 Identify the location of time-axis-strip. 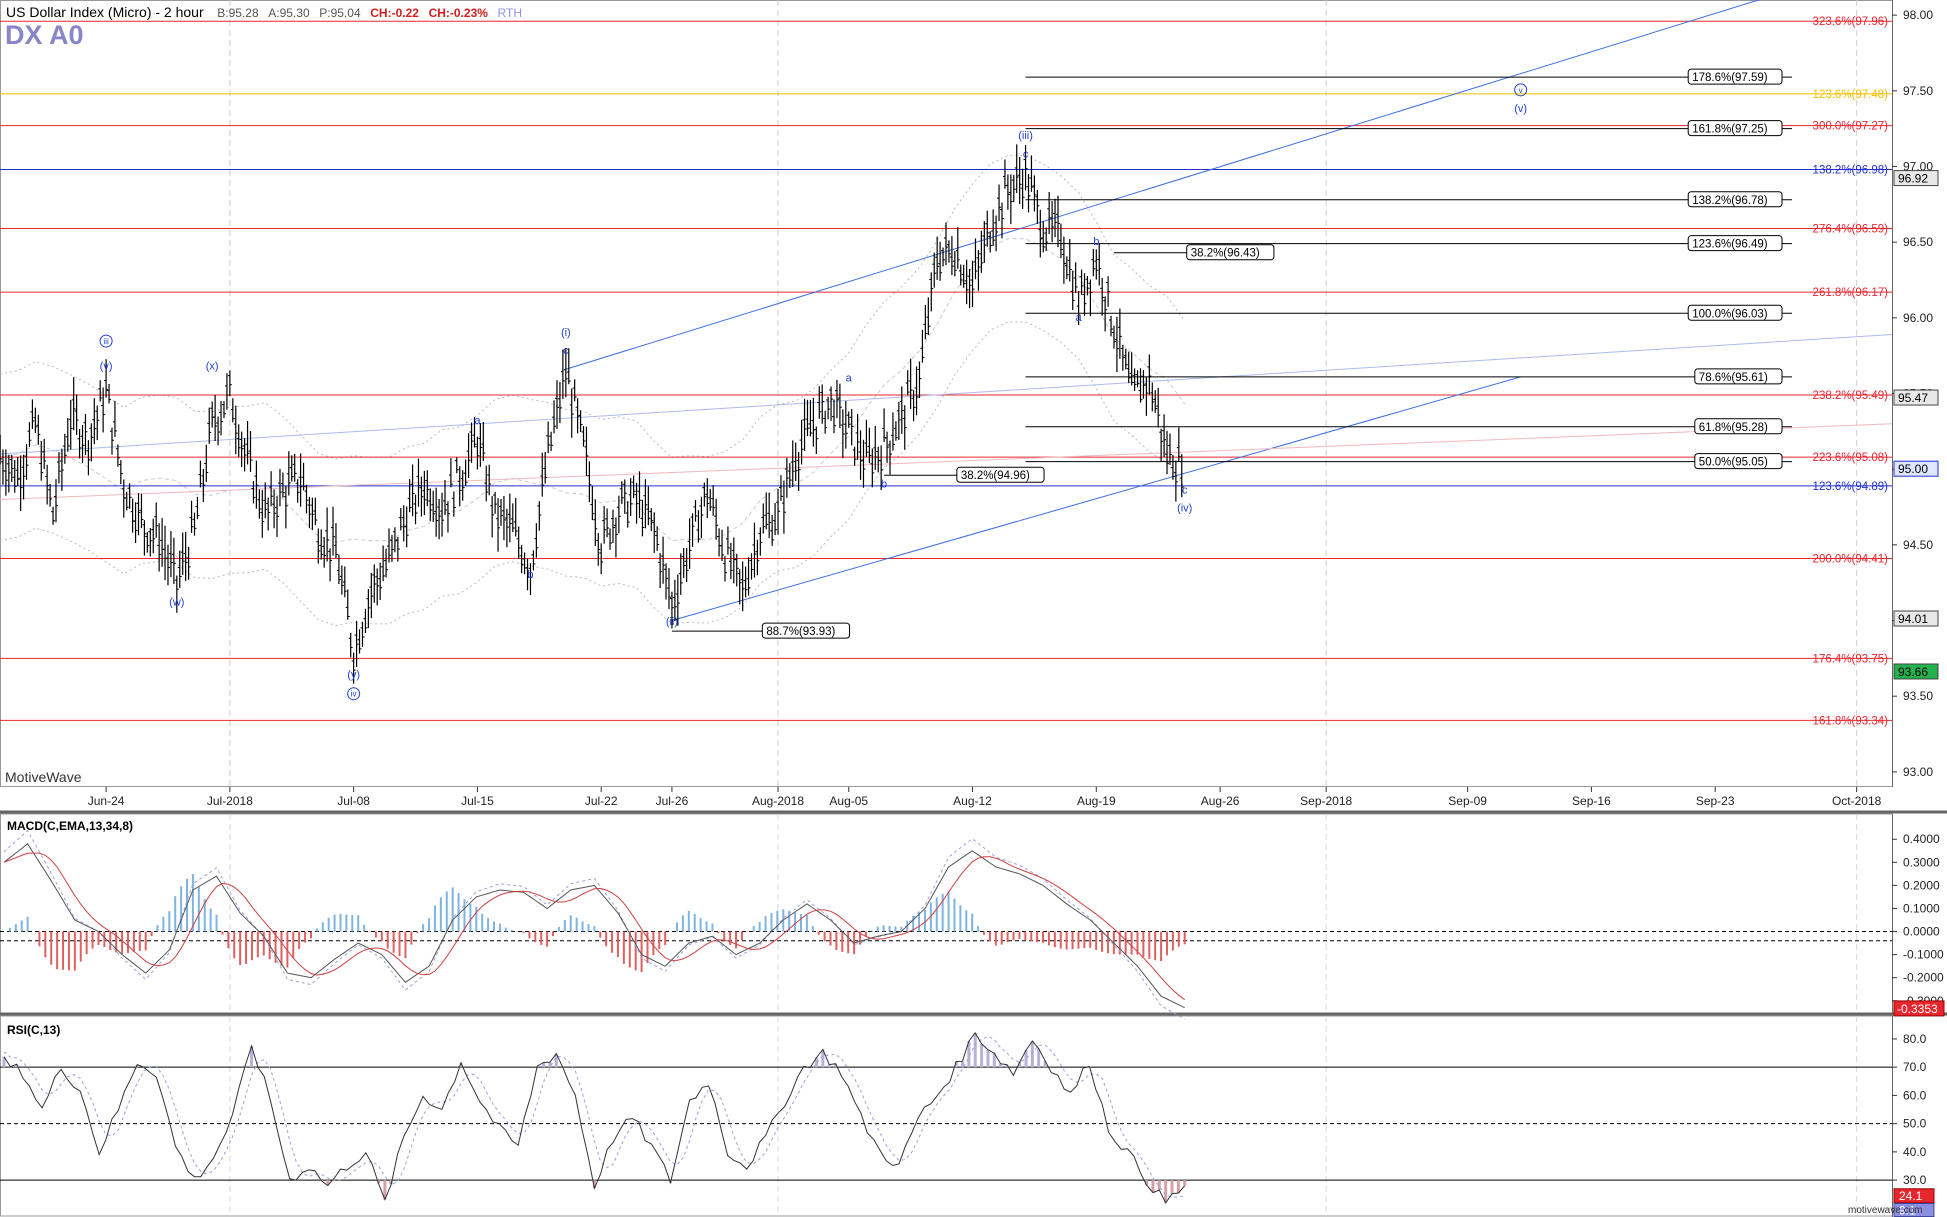
(946, 799).